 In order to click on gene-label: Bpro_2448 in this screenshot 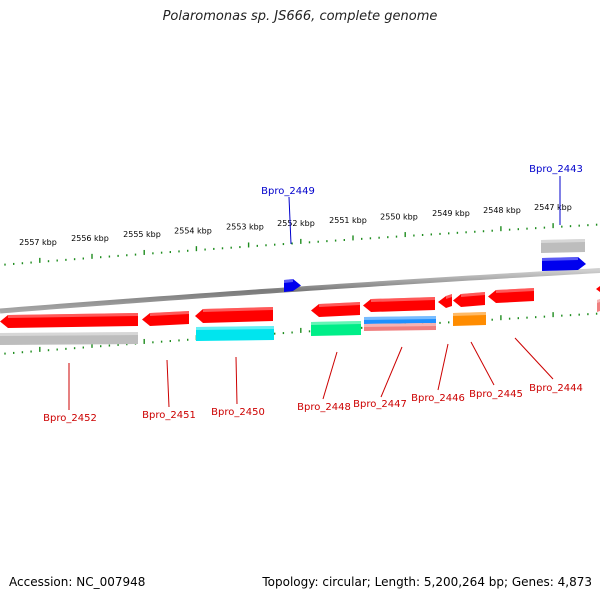, I will do `click(324, 407)`.